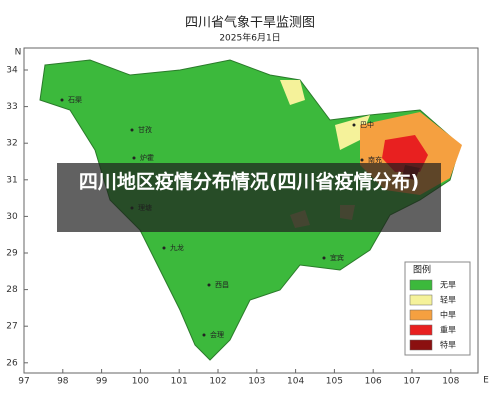 The image size is (500, 400). What do you see at coordinates (75, 99) in the screenshot?
I see `place-label: 石渠` at bounding box center [75, 99].